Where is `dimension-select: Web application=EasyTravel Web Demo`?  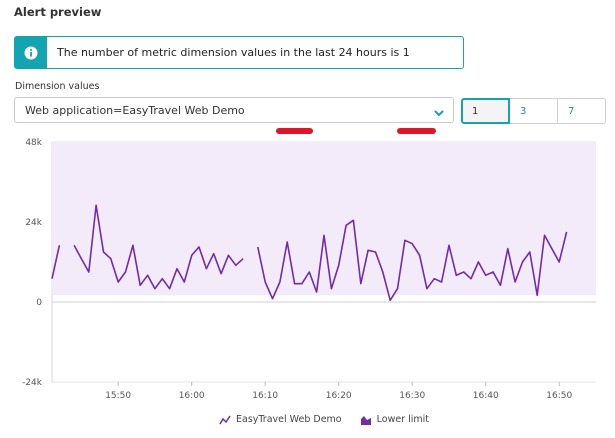
dimension-select: Web application=EasyTravel Web Demo is located at coordinates (234, 110).